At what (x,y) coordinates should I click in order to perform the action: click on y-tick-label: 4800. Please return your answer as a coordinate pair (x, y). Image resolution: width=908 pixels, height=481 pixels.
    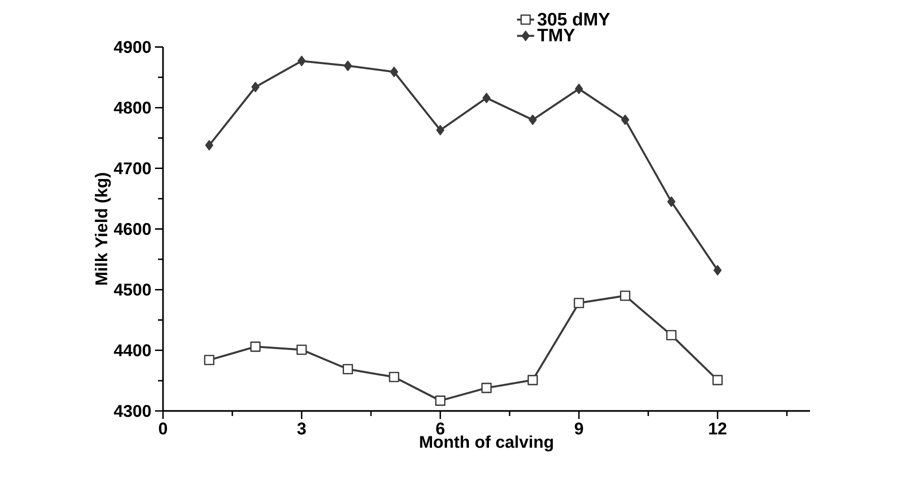
    Looking at the image, I should click on (132, 108).